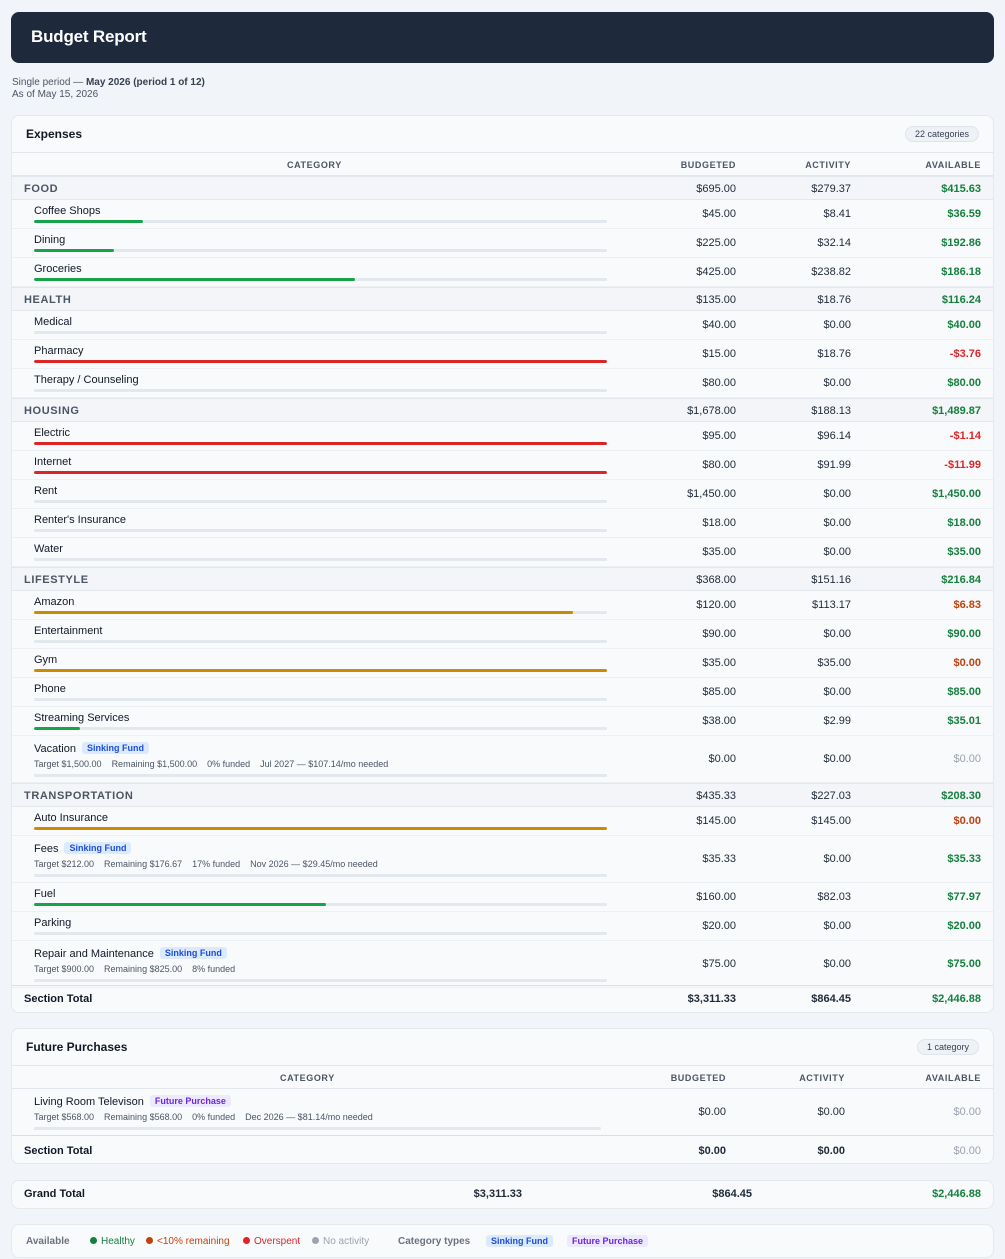  What do you see at coordinates (502, 1149) in the screenshot?
I see `section-total-row: Section Total $0.00 $0.00 $0.00` at bounding box center [502, 1149].